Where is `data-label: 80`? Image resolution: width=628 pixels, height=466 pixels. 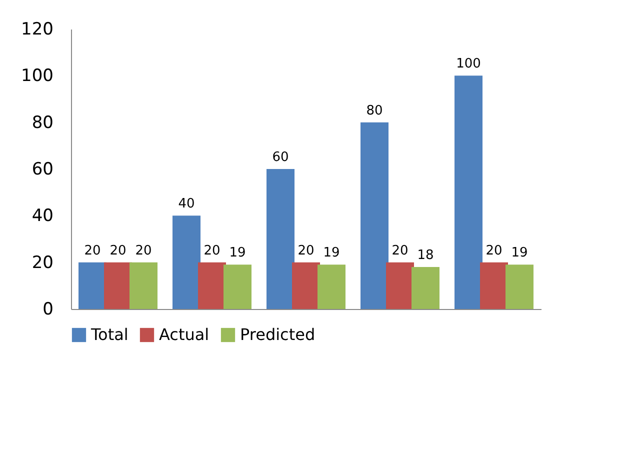 data-label: 80 is located at coordinates (374, 110).